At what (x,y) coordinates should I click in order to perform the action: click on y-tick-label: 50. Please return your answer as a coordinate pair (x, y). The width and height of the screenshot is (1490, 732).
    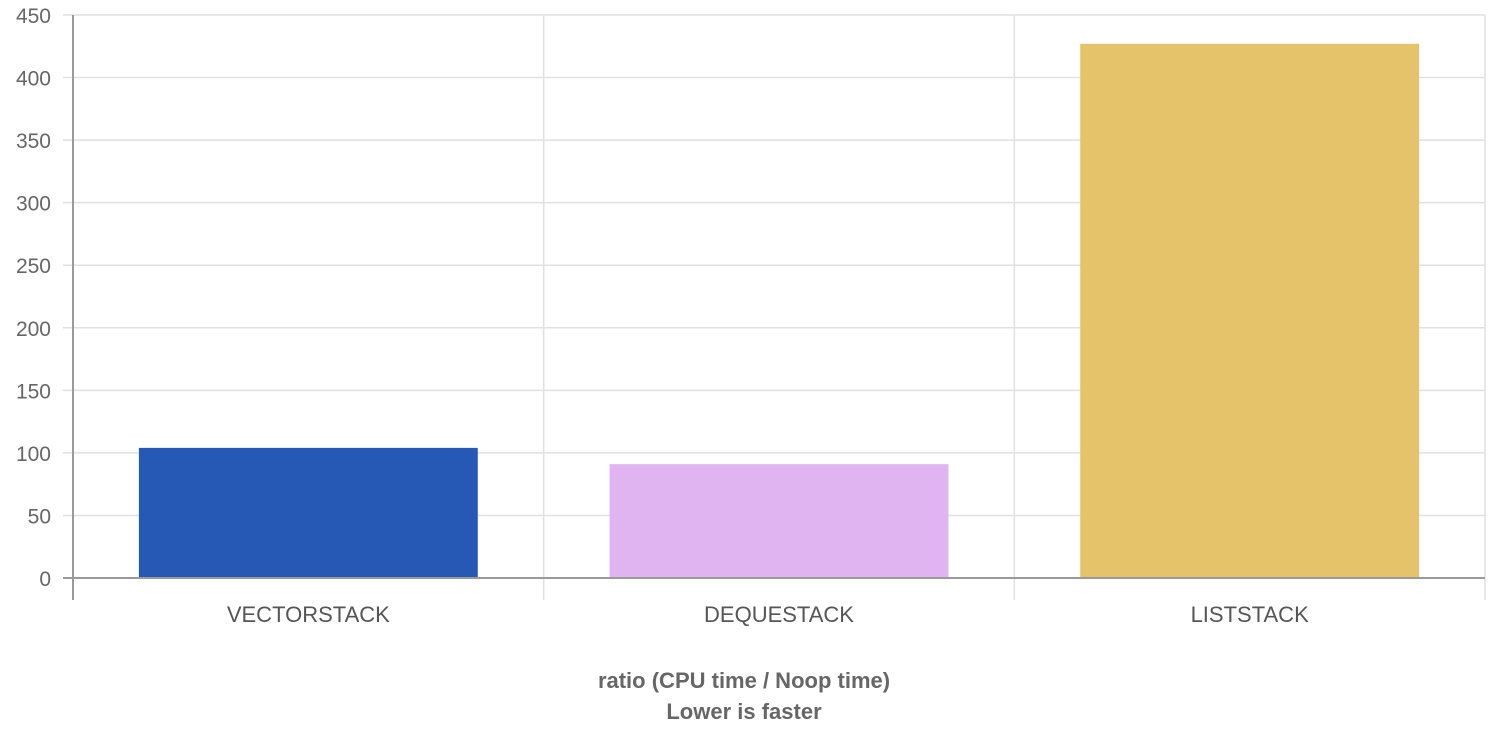
    Looking at the image, I should click on (39, 516).